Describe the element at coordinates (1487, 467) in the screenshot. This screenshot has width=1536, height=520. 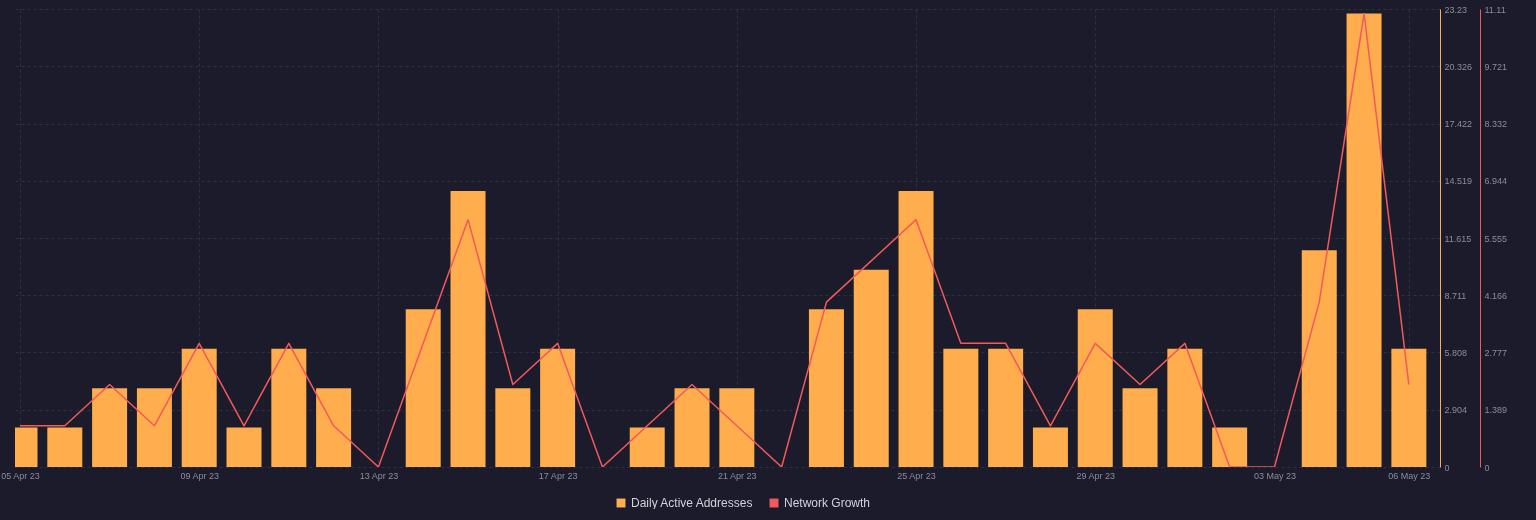
I see `y2-tick-label: 0` at that location.